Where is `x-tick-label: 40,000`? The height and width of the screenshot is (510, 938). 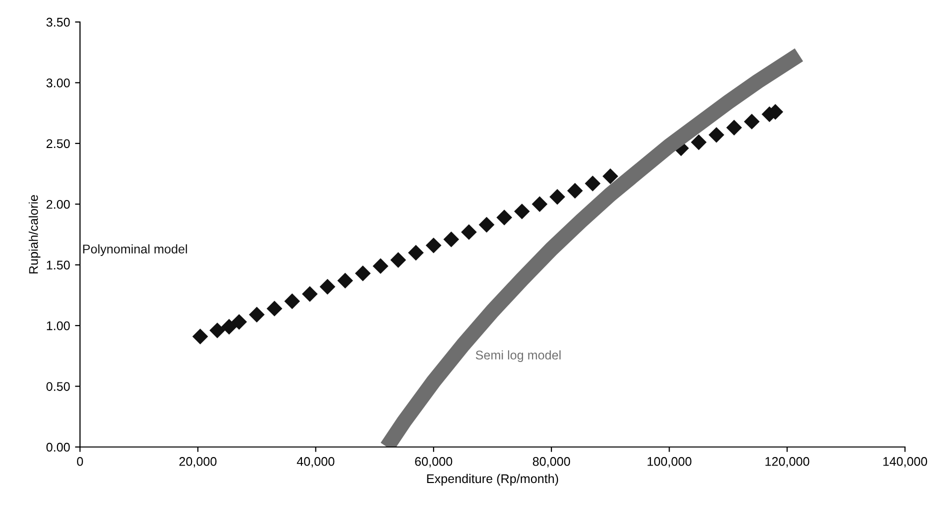 x-tick-label: 40,000 is located at coordinates (315, 462).